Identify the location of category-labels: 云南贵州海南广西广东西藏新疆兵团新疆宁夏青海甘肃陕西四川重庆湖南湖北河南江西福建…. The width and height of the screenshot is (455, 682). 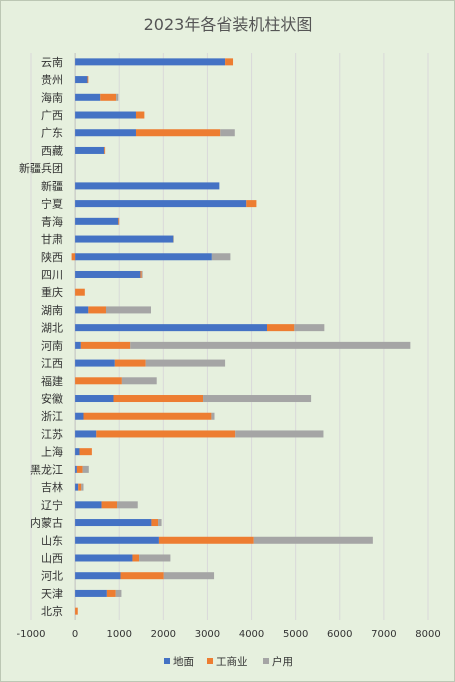
(41, 337).